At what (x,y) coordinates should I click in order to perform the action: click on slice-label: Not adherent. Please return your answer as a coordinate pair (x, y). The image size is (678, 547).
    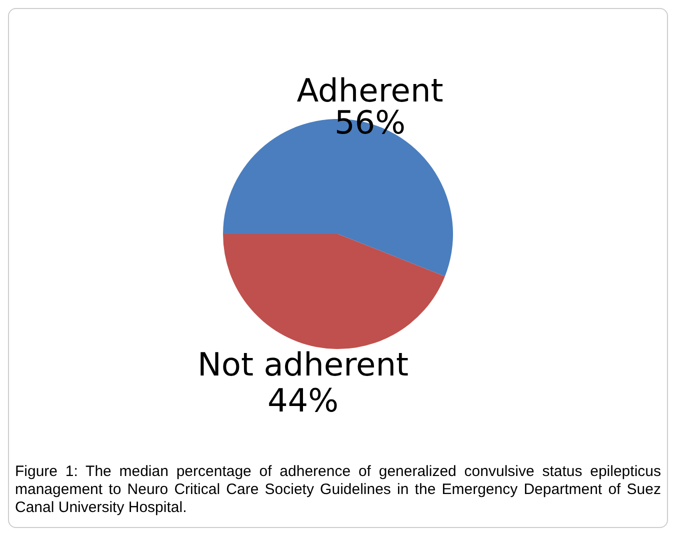
    Looking at the image, I should click on (303, 364).